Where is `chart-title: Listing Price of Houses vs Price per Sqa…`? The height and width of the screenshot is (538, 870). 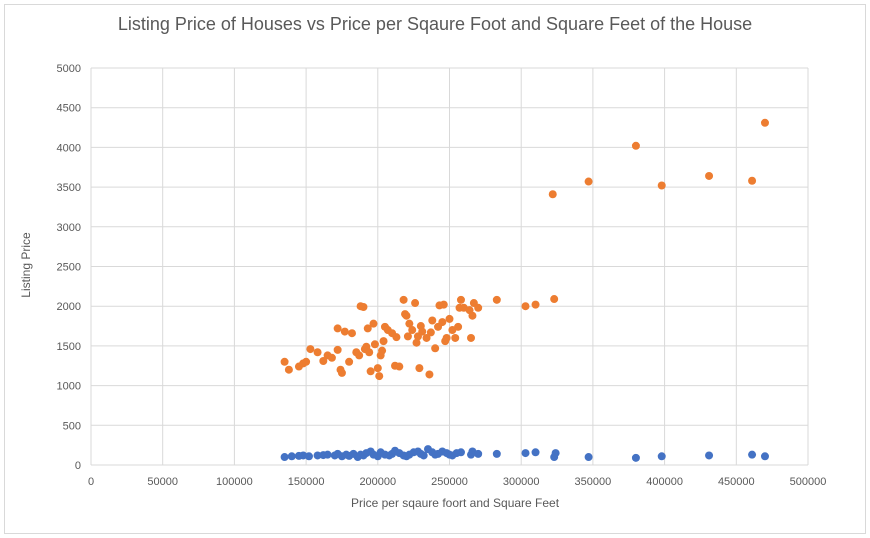 chart-title: Listing Price of Houses vs Price per Sqa… is located at coordinates (435, 24).